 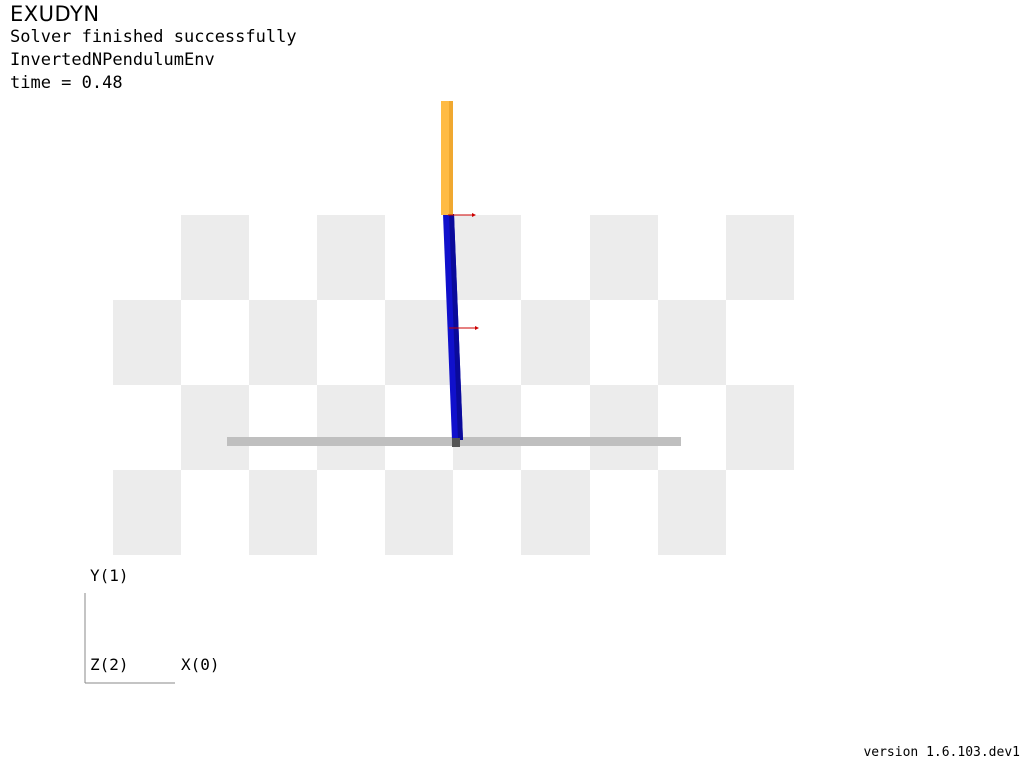 I want to click on version-label: version 1.6.103.dev1, so click(x=941, y=752).